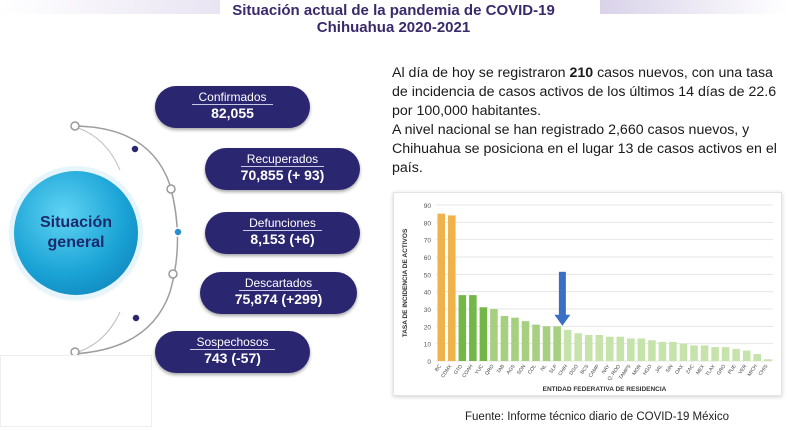 Image resolution: width=787 pixels, height=431 pixels. Describe the element at coordinates (428, 327) in the screenshot. I see `y-tick-label: 20` at that location.